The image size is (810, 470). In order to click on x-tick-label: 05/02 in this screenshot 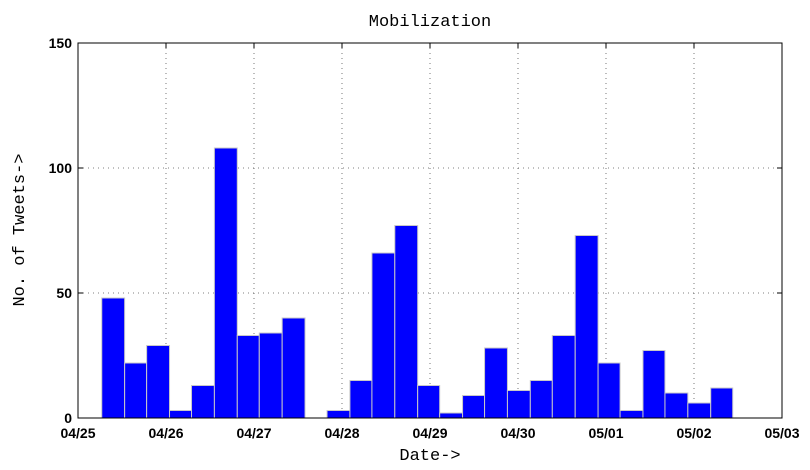, I will do `click(693, 433)`.